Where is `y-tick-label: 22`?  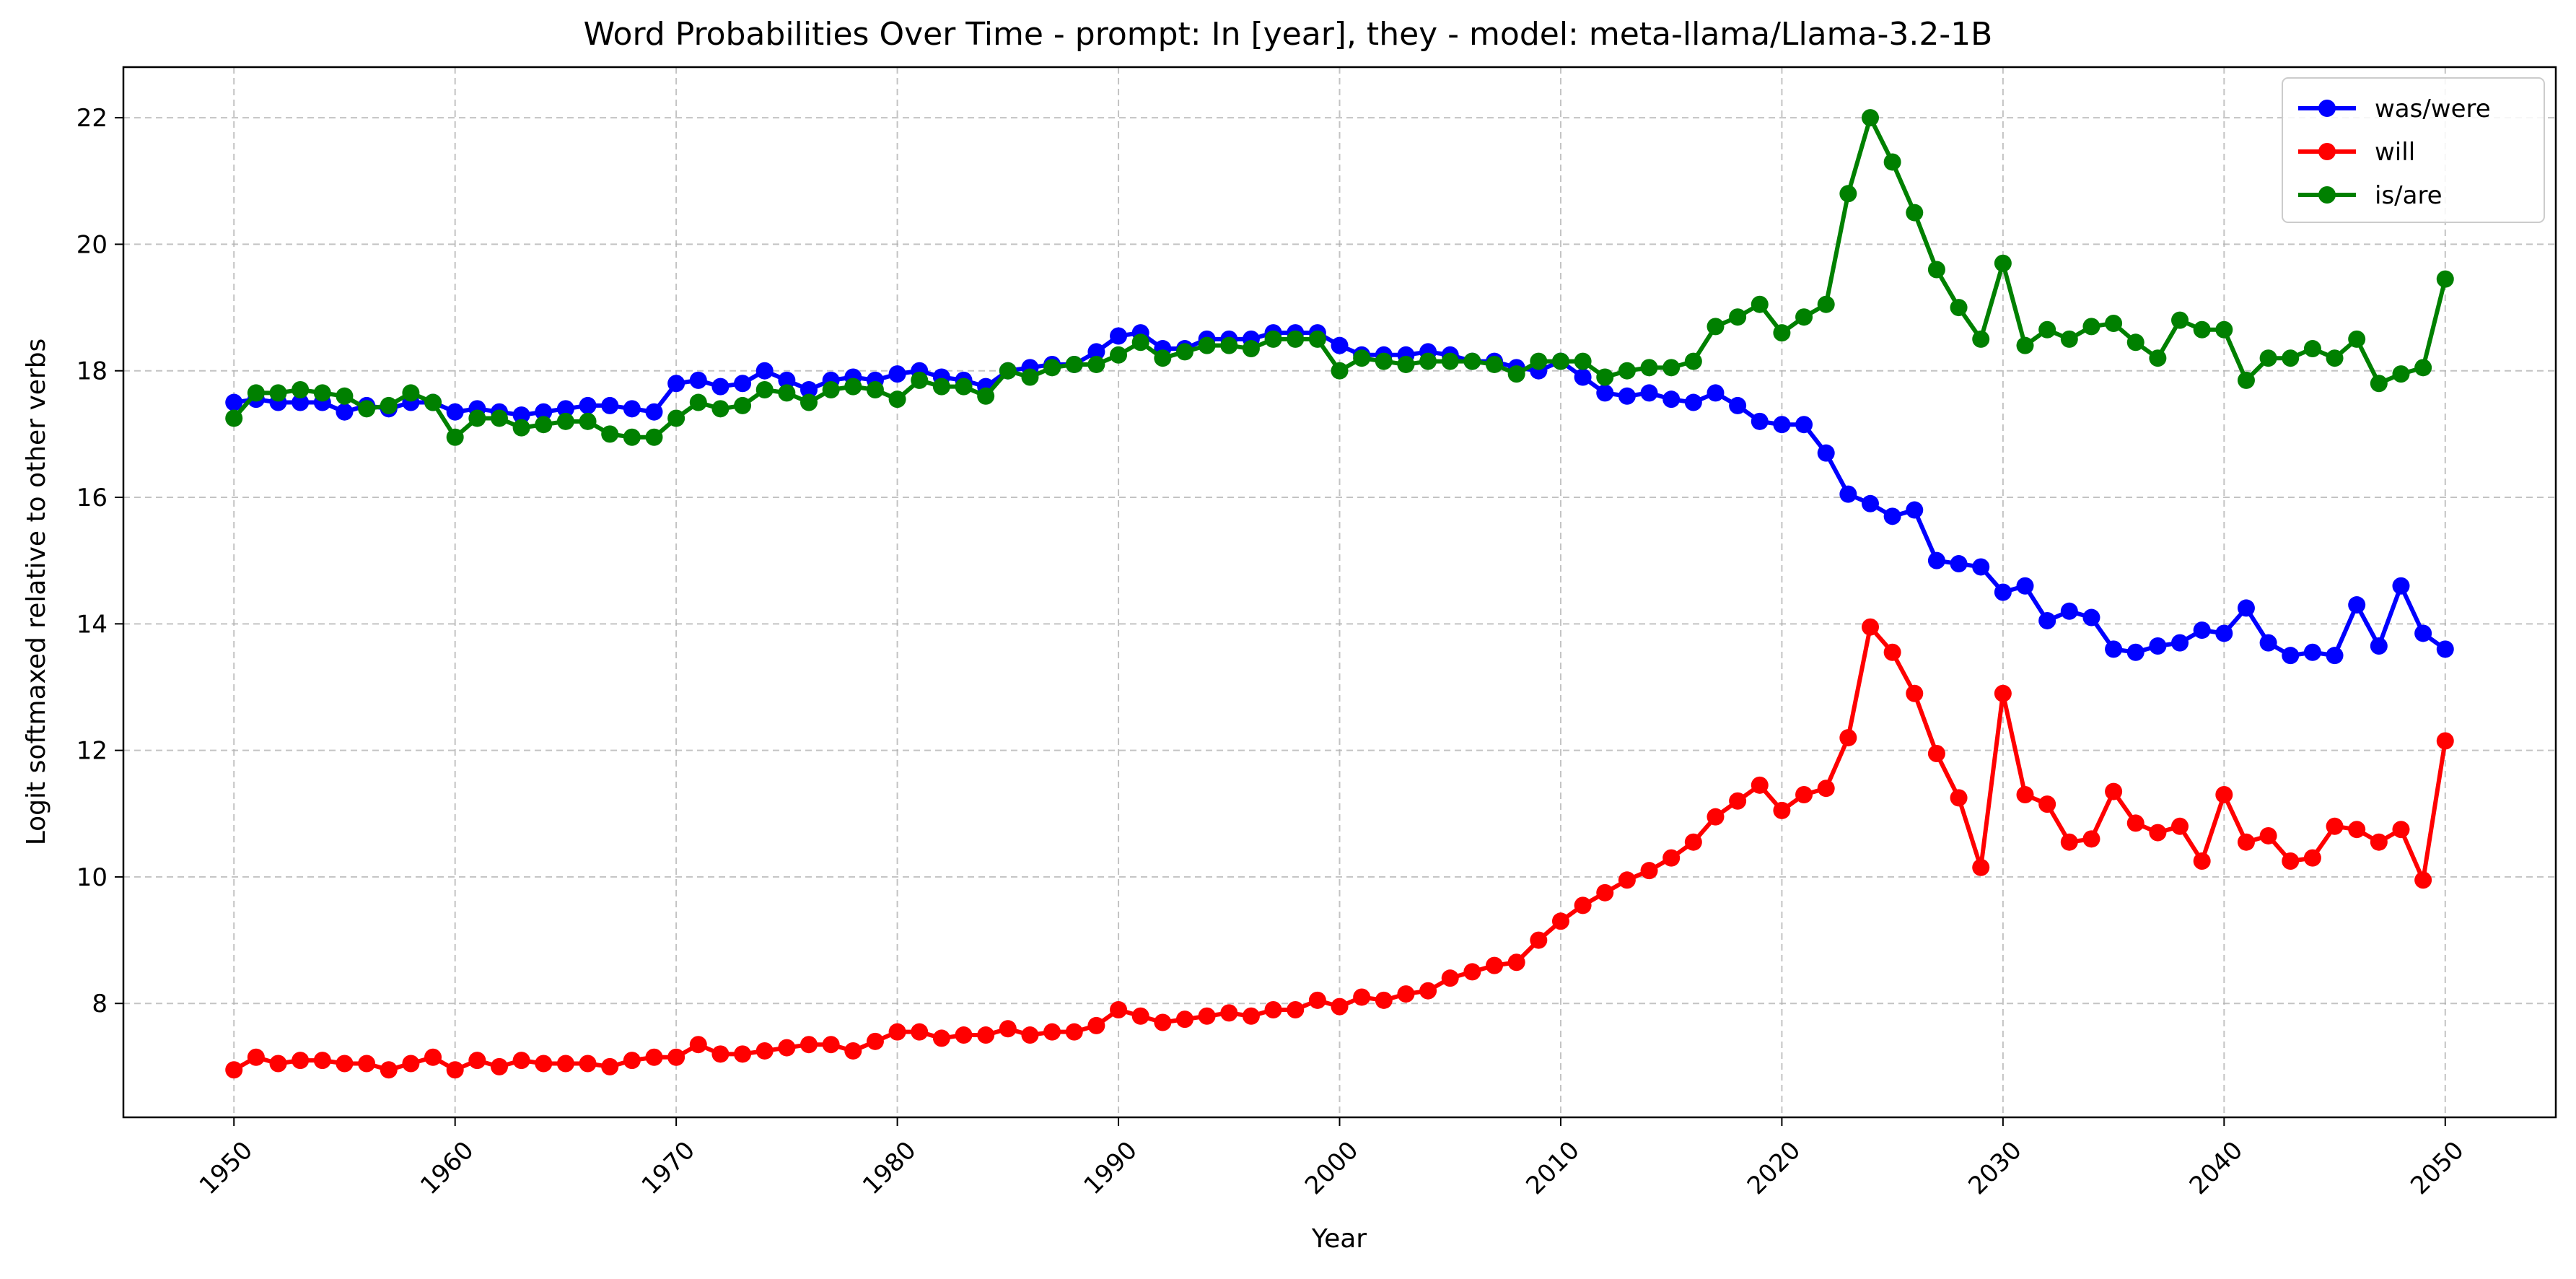 y-tick-label: 22 is located at coordinates (92, 118).